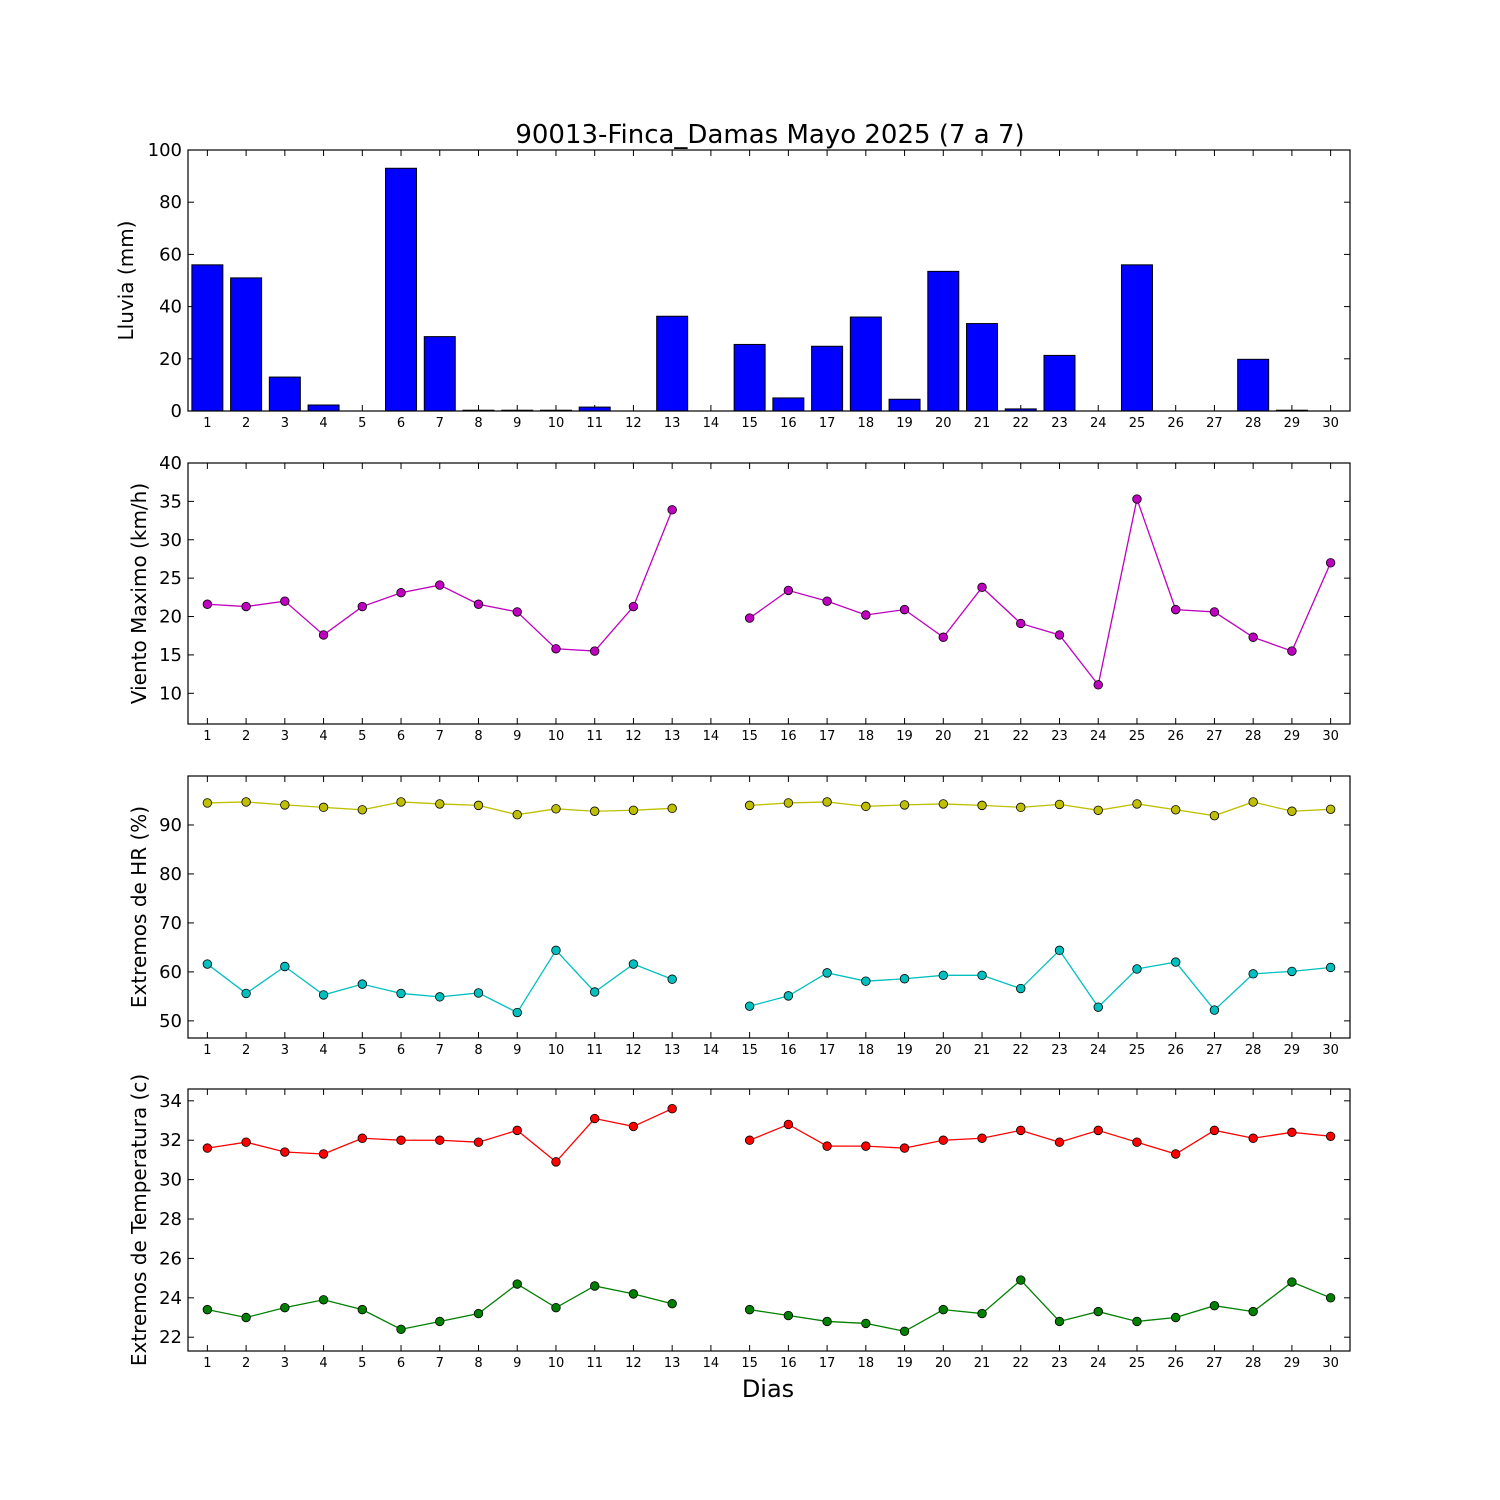 The height and width of the screenshot is (1500, 1500). I want to click on x-tick-label: 29, so click(1292, 1363).